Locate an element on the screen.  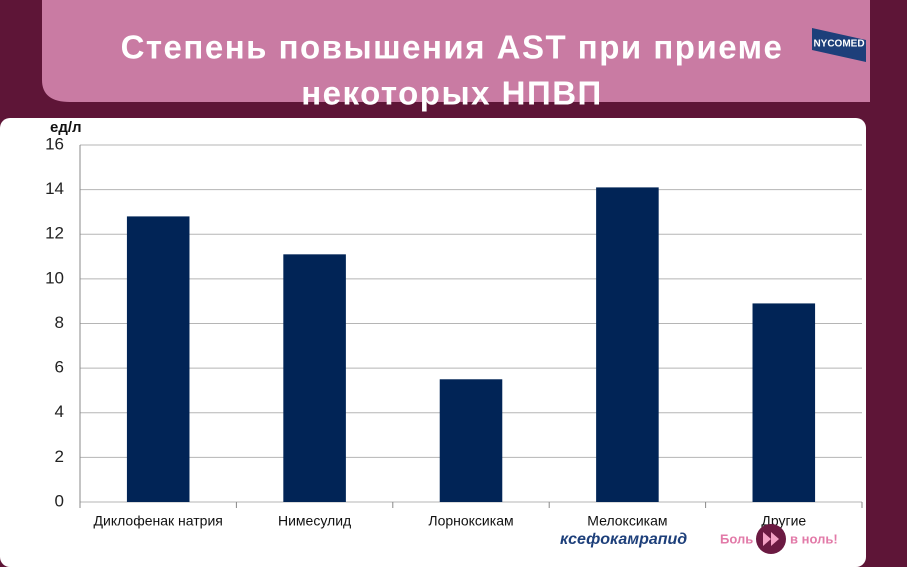
logo-shape is located at coordinates (839, 45).